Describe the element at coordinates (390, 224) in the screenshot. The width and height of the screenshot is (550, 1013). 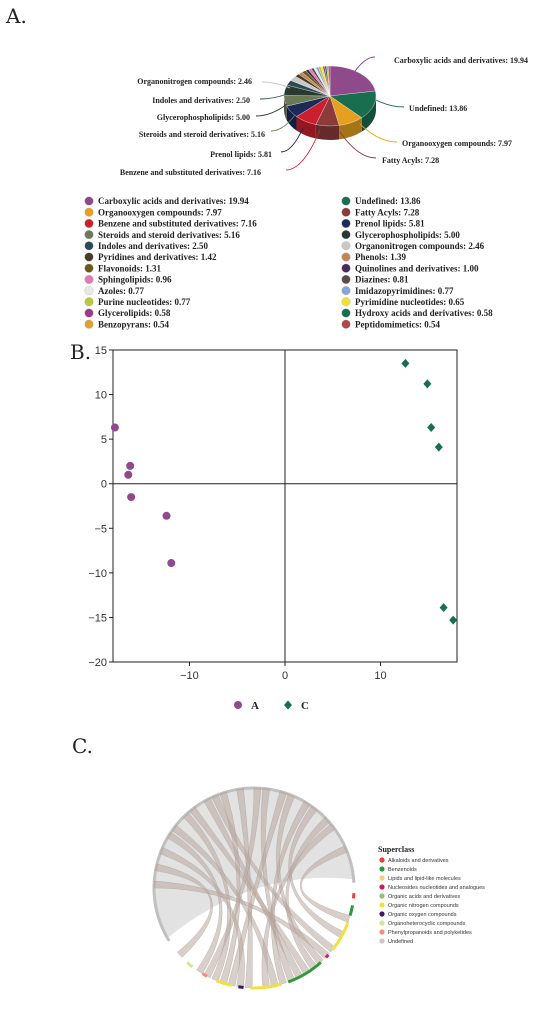
I see `legend-label-5: Prenol lipids: 5.81` at that location.